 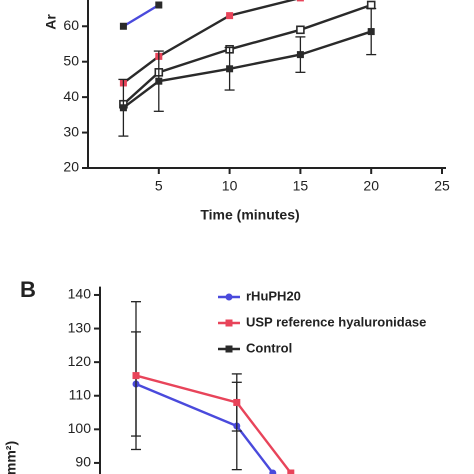 What do you see at coordinates (249, 215) in the screenshot?
I see `x-axis-label: Time (minutes)` at bounding box center [249, 215].